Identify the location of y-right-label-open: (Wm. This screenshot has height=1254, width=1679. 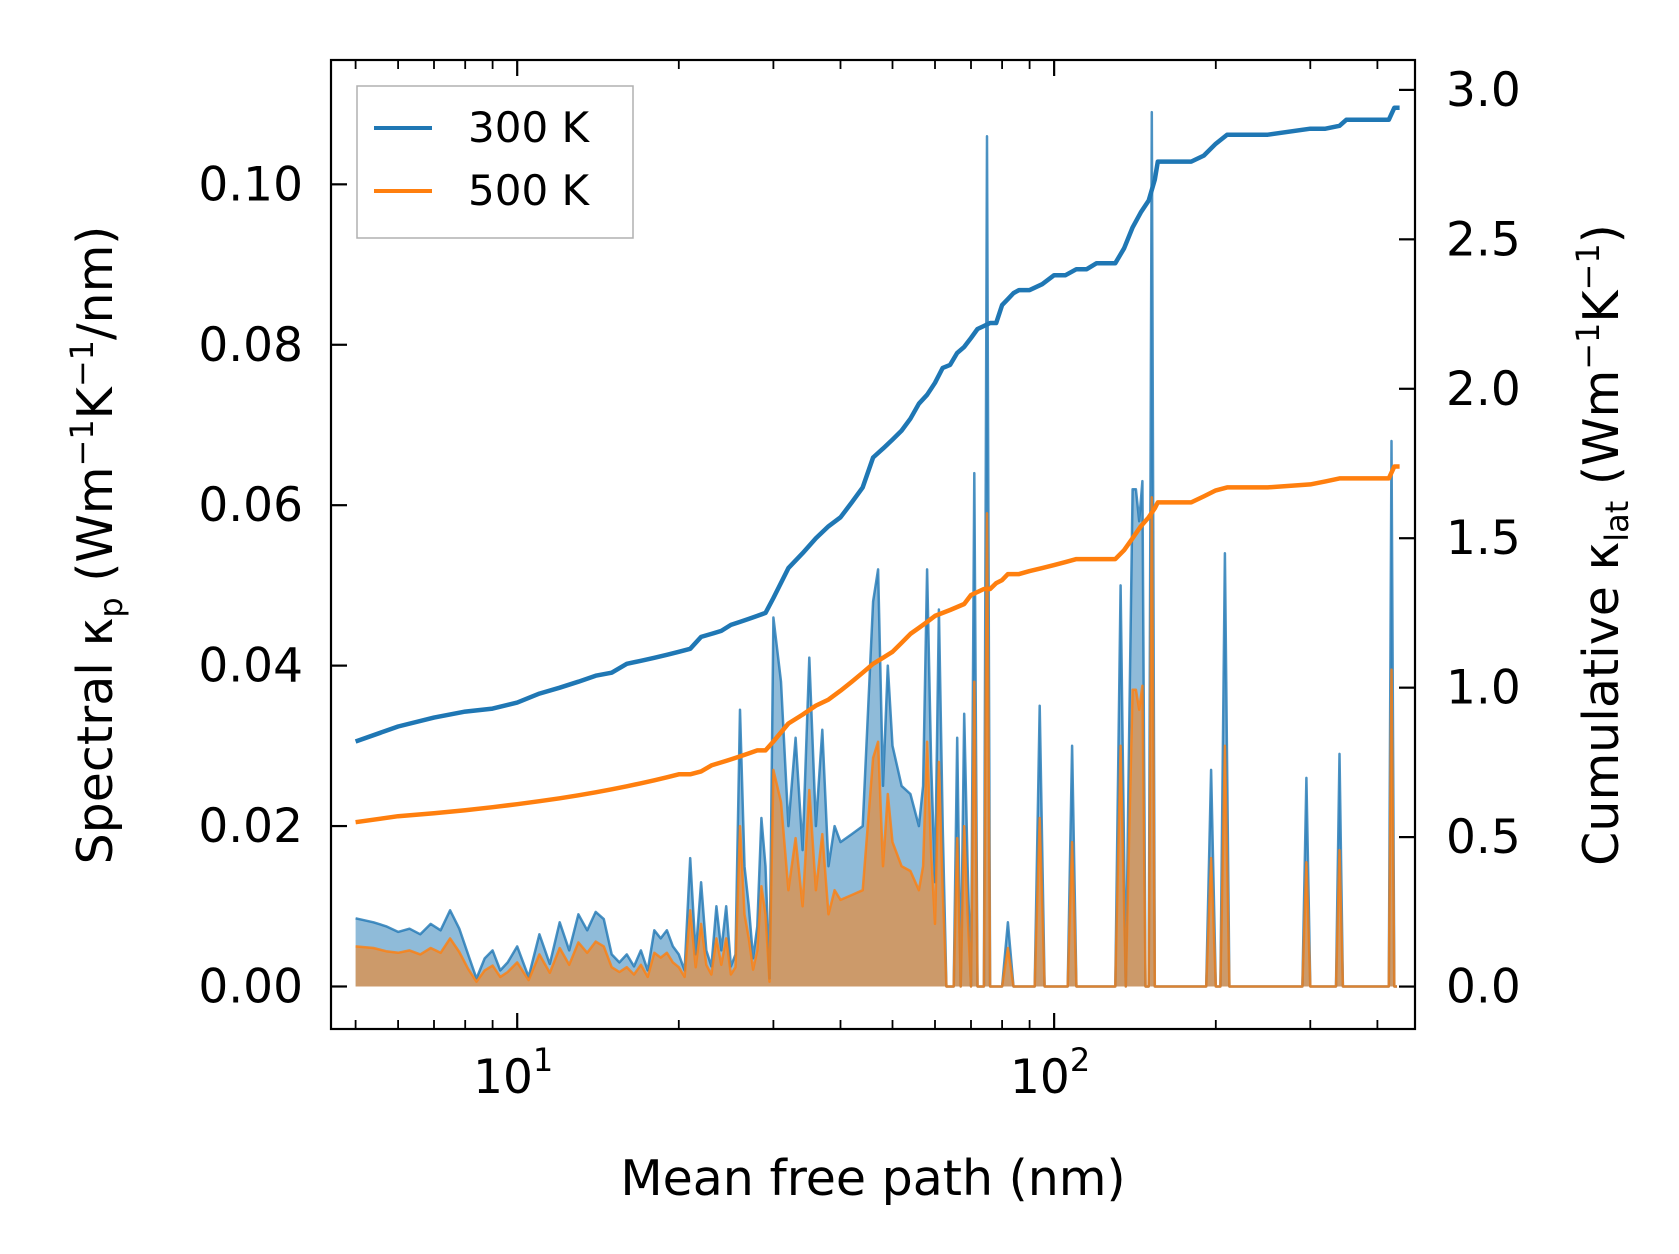
(1601, 435).